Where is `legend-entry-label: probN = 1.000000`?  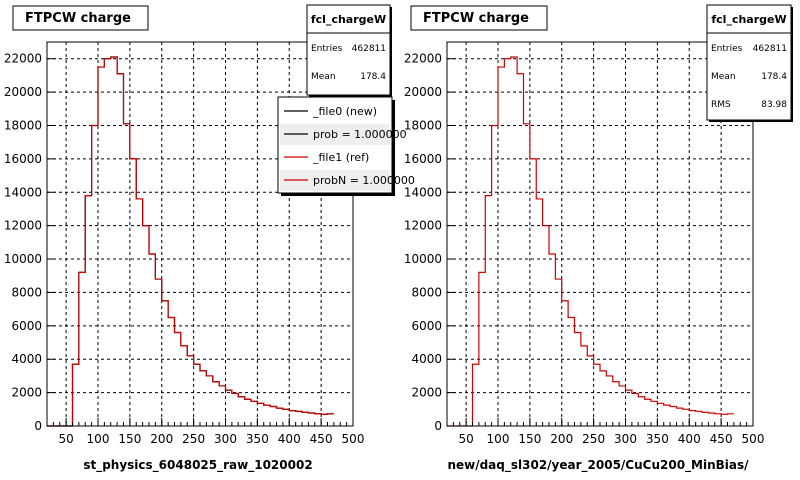
legend-entry-label: probN = 1.000000 is located at coordinates (364, 180).